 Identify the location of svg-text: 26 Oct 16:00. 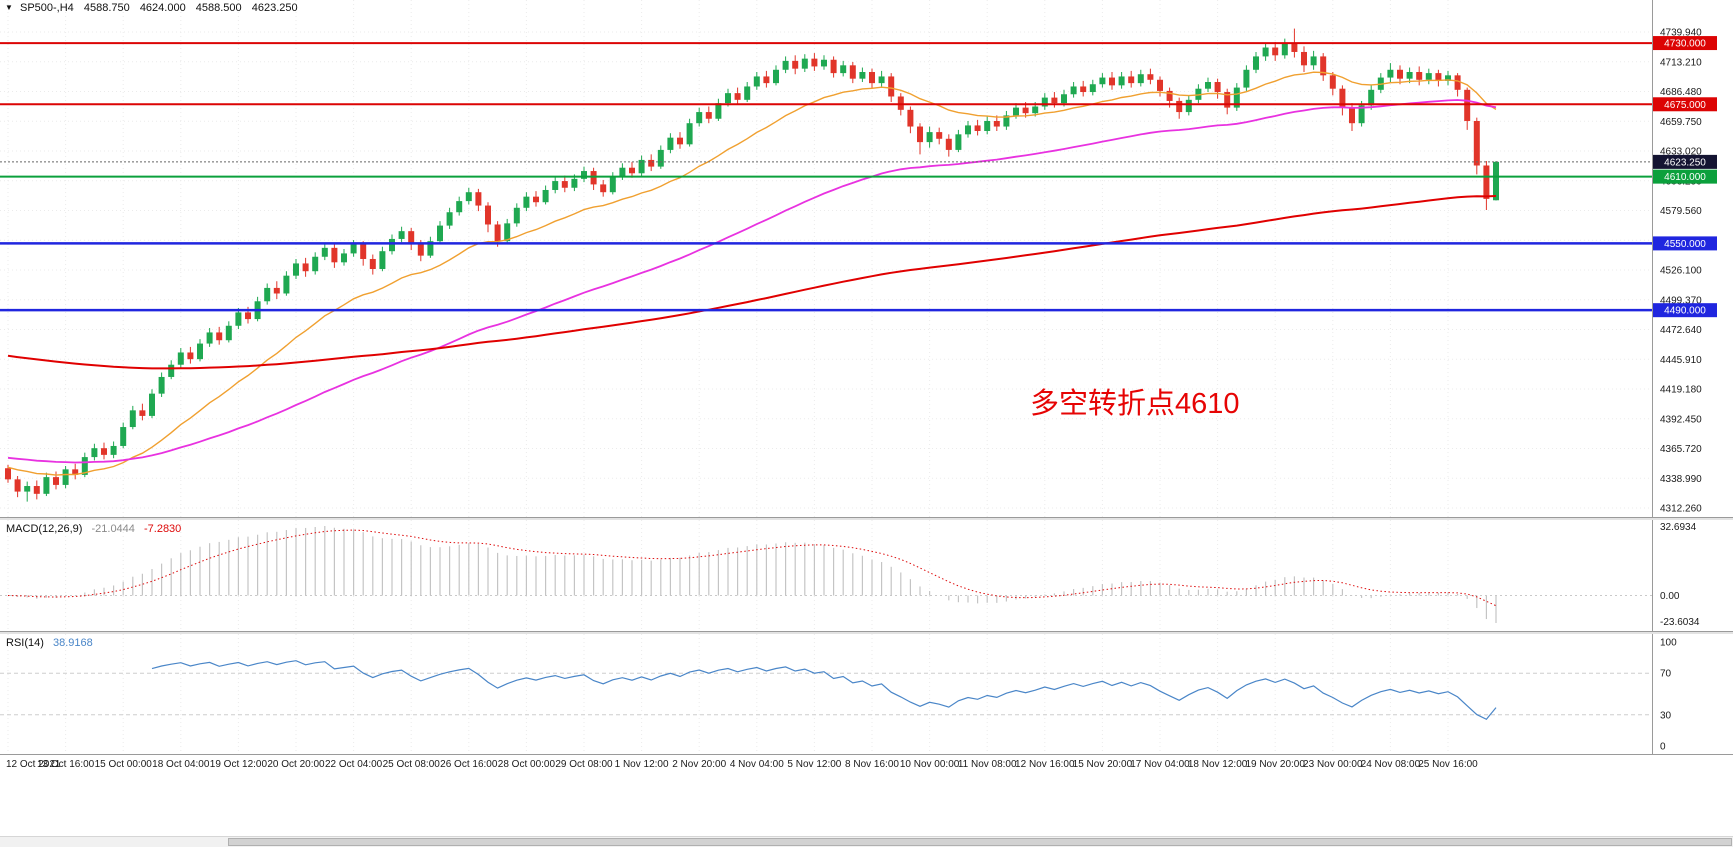
(469, 764).